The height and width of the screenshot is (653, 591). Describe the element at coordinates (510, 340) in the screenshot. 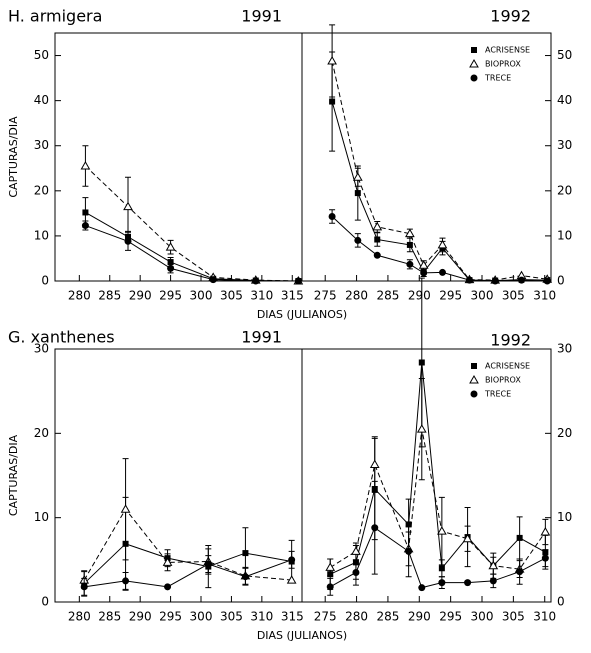

I see `panel-year: 1992` at that location.